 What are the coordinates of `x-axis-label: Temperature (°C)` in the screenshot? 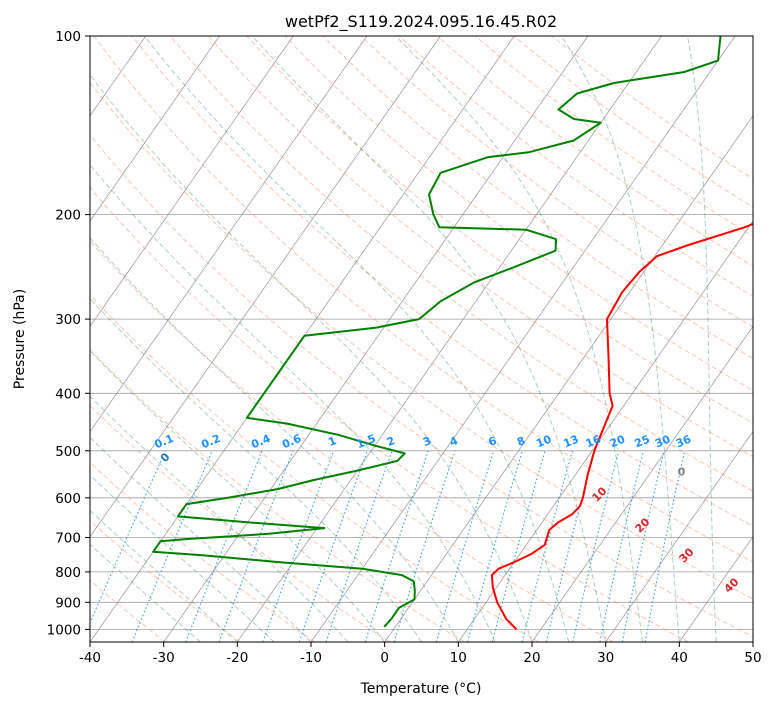 It's located at (421, 689).